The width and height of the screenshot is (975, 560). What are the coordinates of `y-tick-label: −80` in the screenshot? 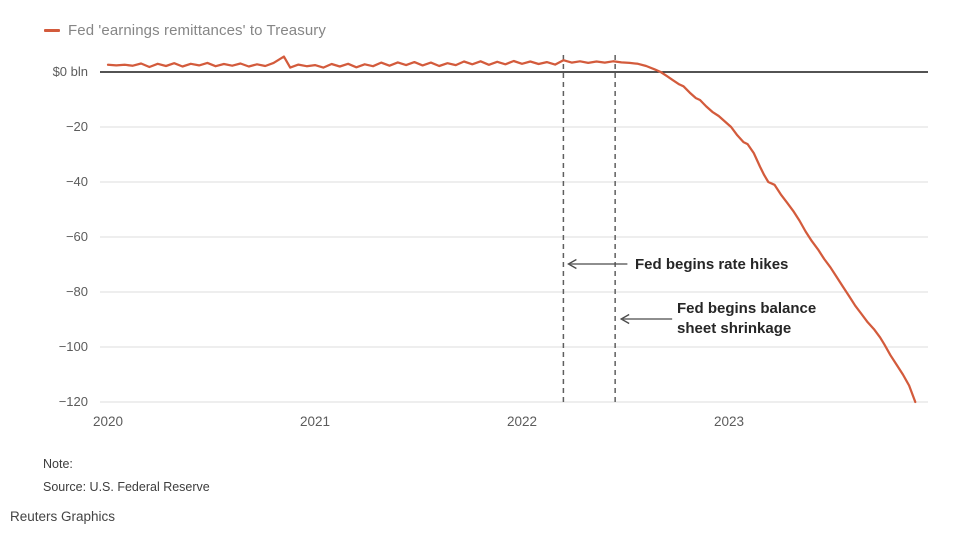 It's located at (76, 291).